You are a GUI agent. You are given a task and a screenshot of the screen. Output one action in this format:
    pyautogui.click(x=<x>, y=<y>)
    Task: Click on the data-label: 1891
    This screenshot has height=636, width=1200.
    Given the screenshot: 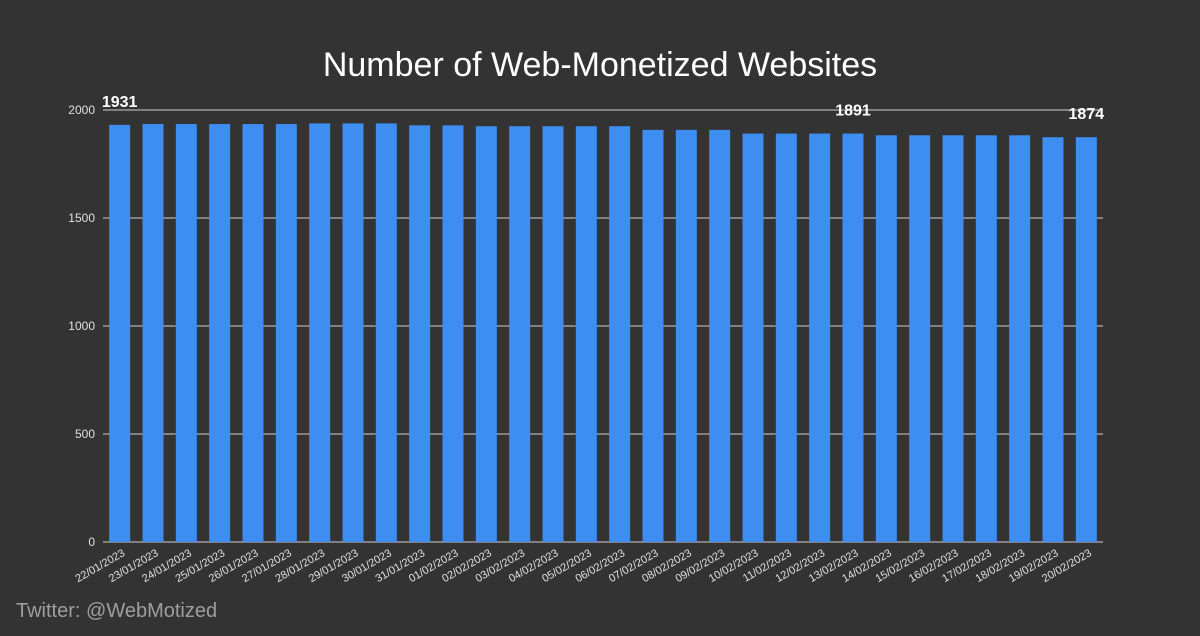 What is the action you would take?
    pyautogui.click(x=853, y=111)
    